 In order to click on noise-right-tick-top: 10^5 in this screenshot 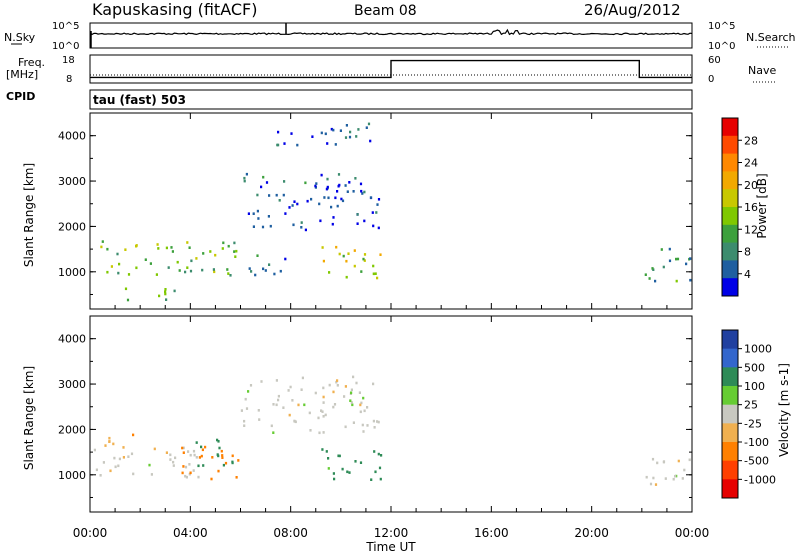, I will do `click(721, 26)`.